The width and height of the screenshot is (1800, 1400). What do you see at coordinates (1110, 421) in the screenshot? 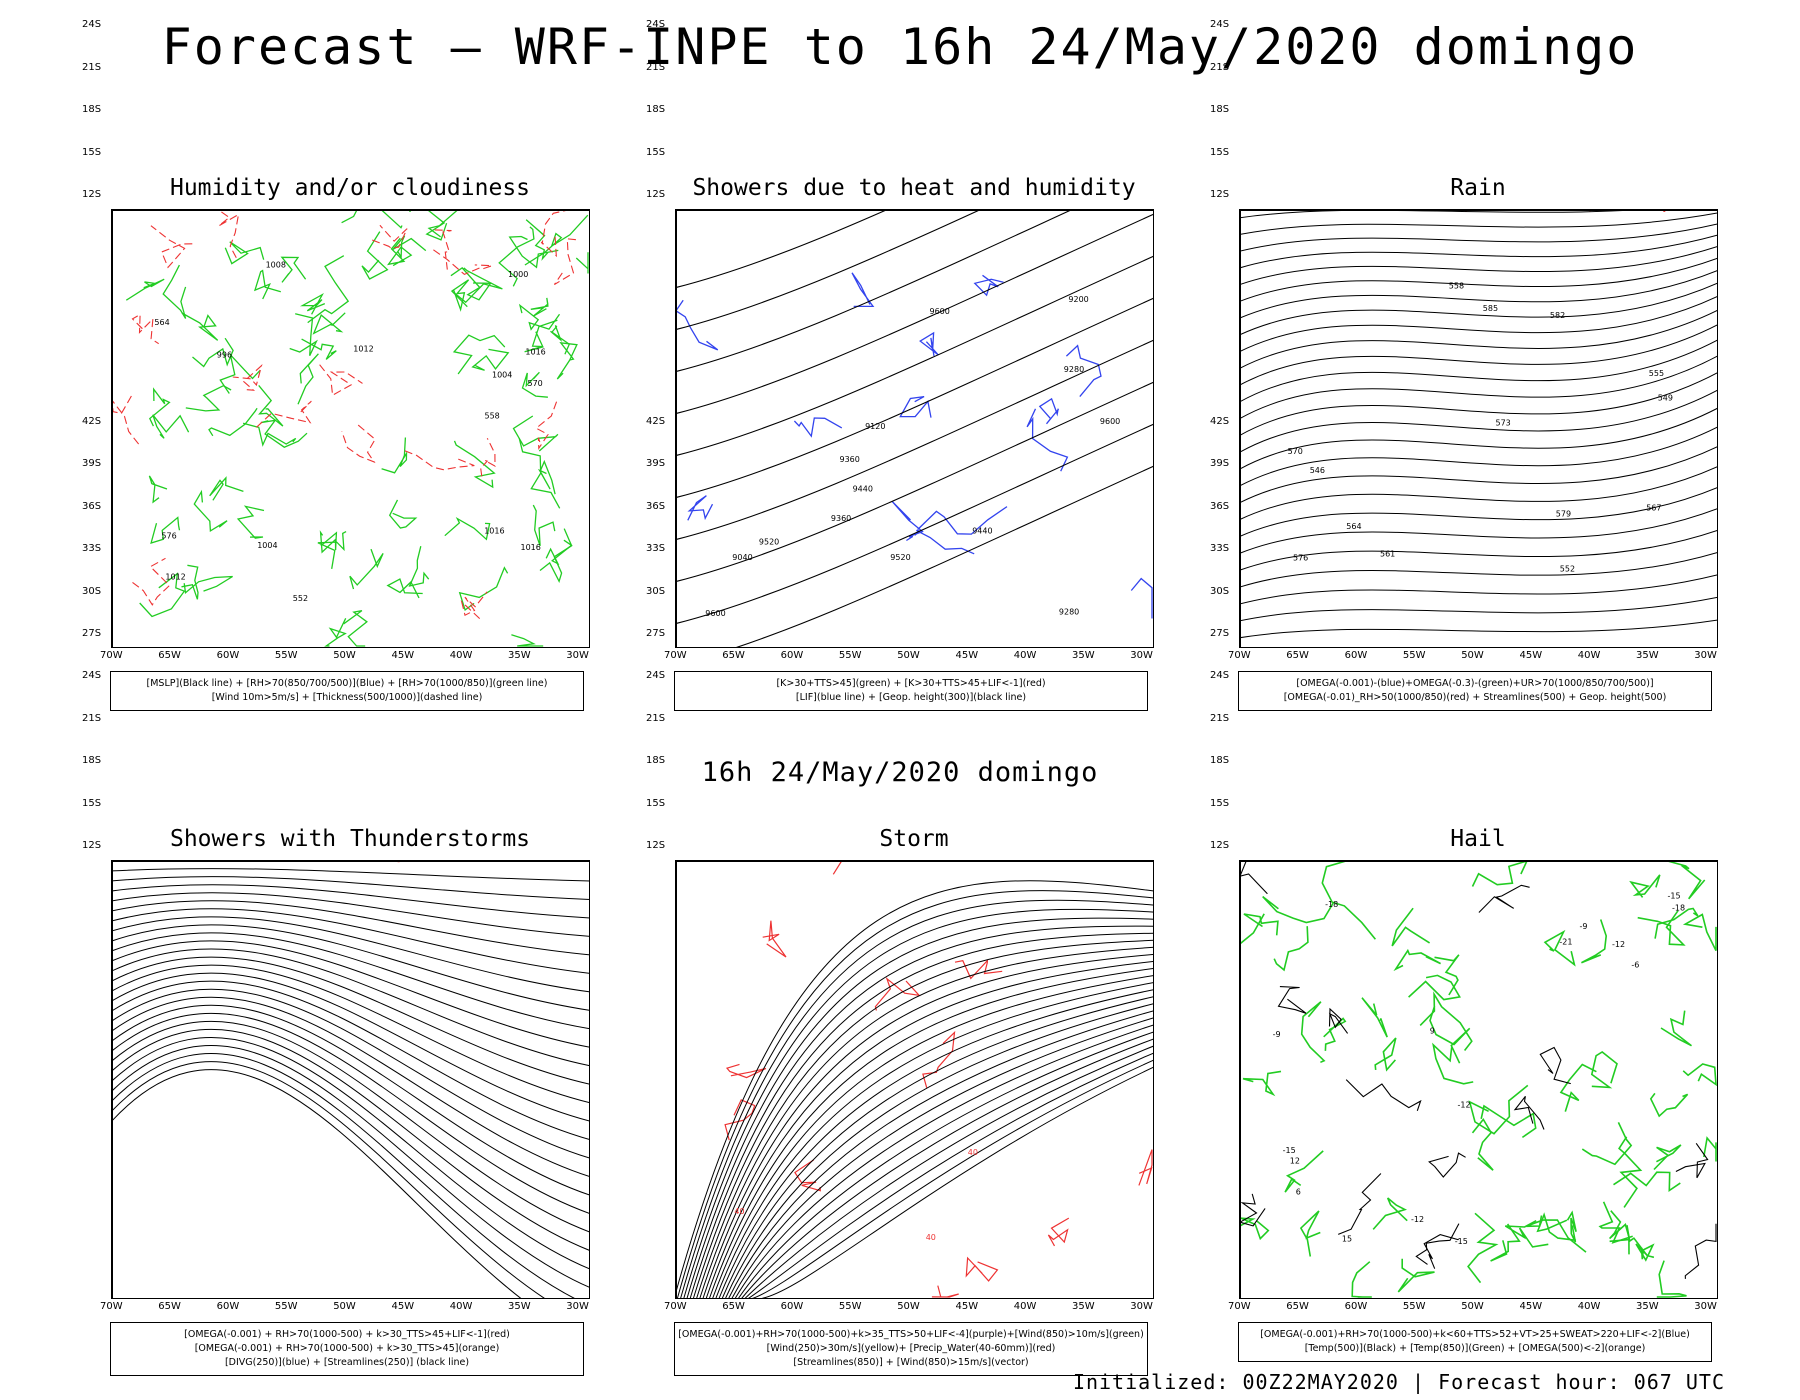
I see `contour-label: 9600` at bounding box center [1110, 421].